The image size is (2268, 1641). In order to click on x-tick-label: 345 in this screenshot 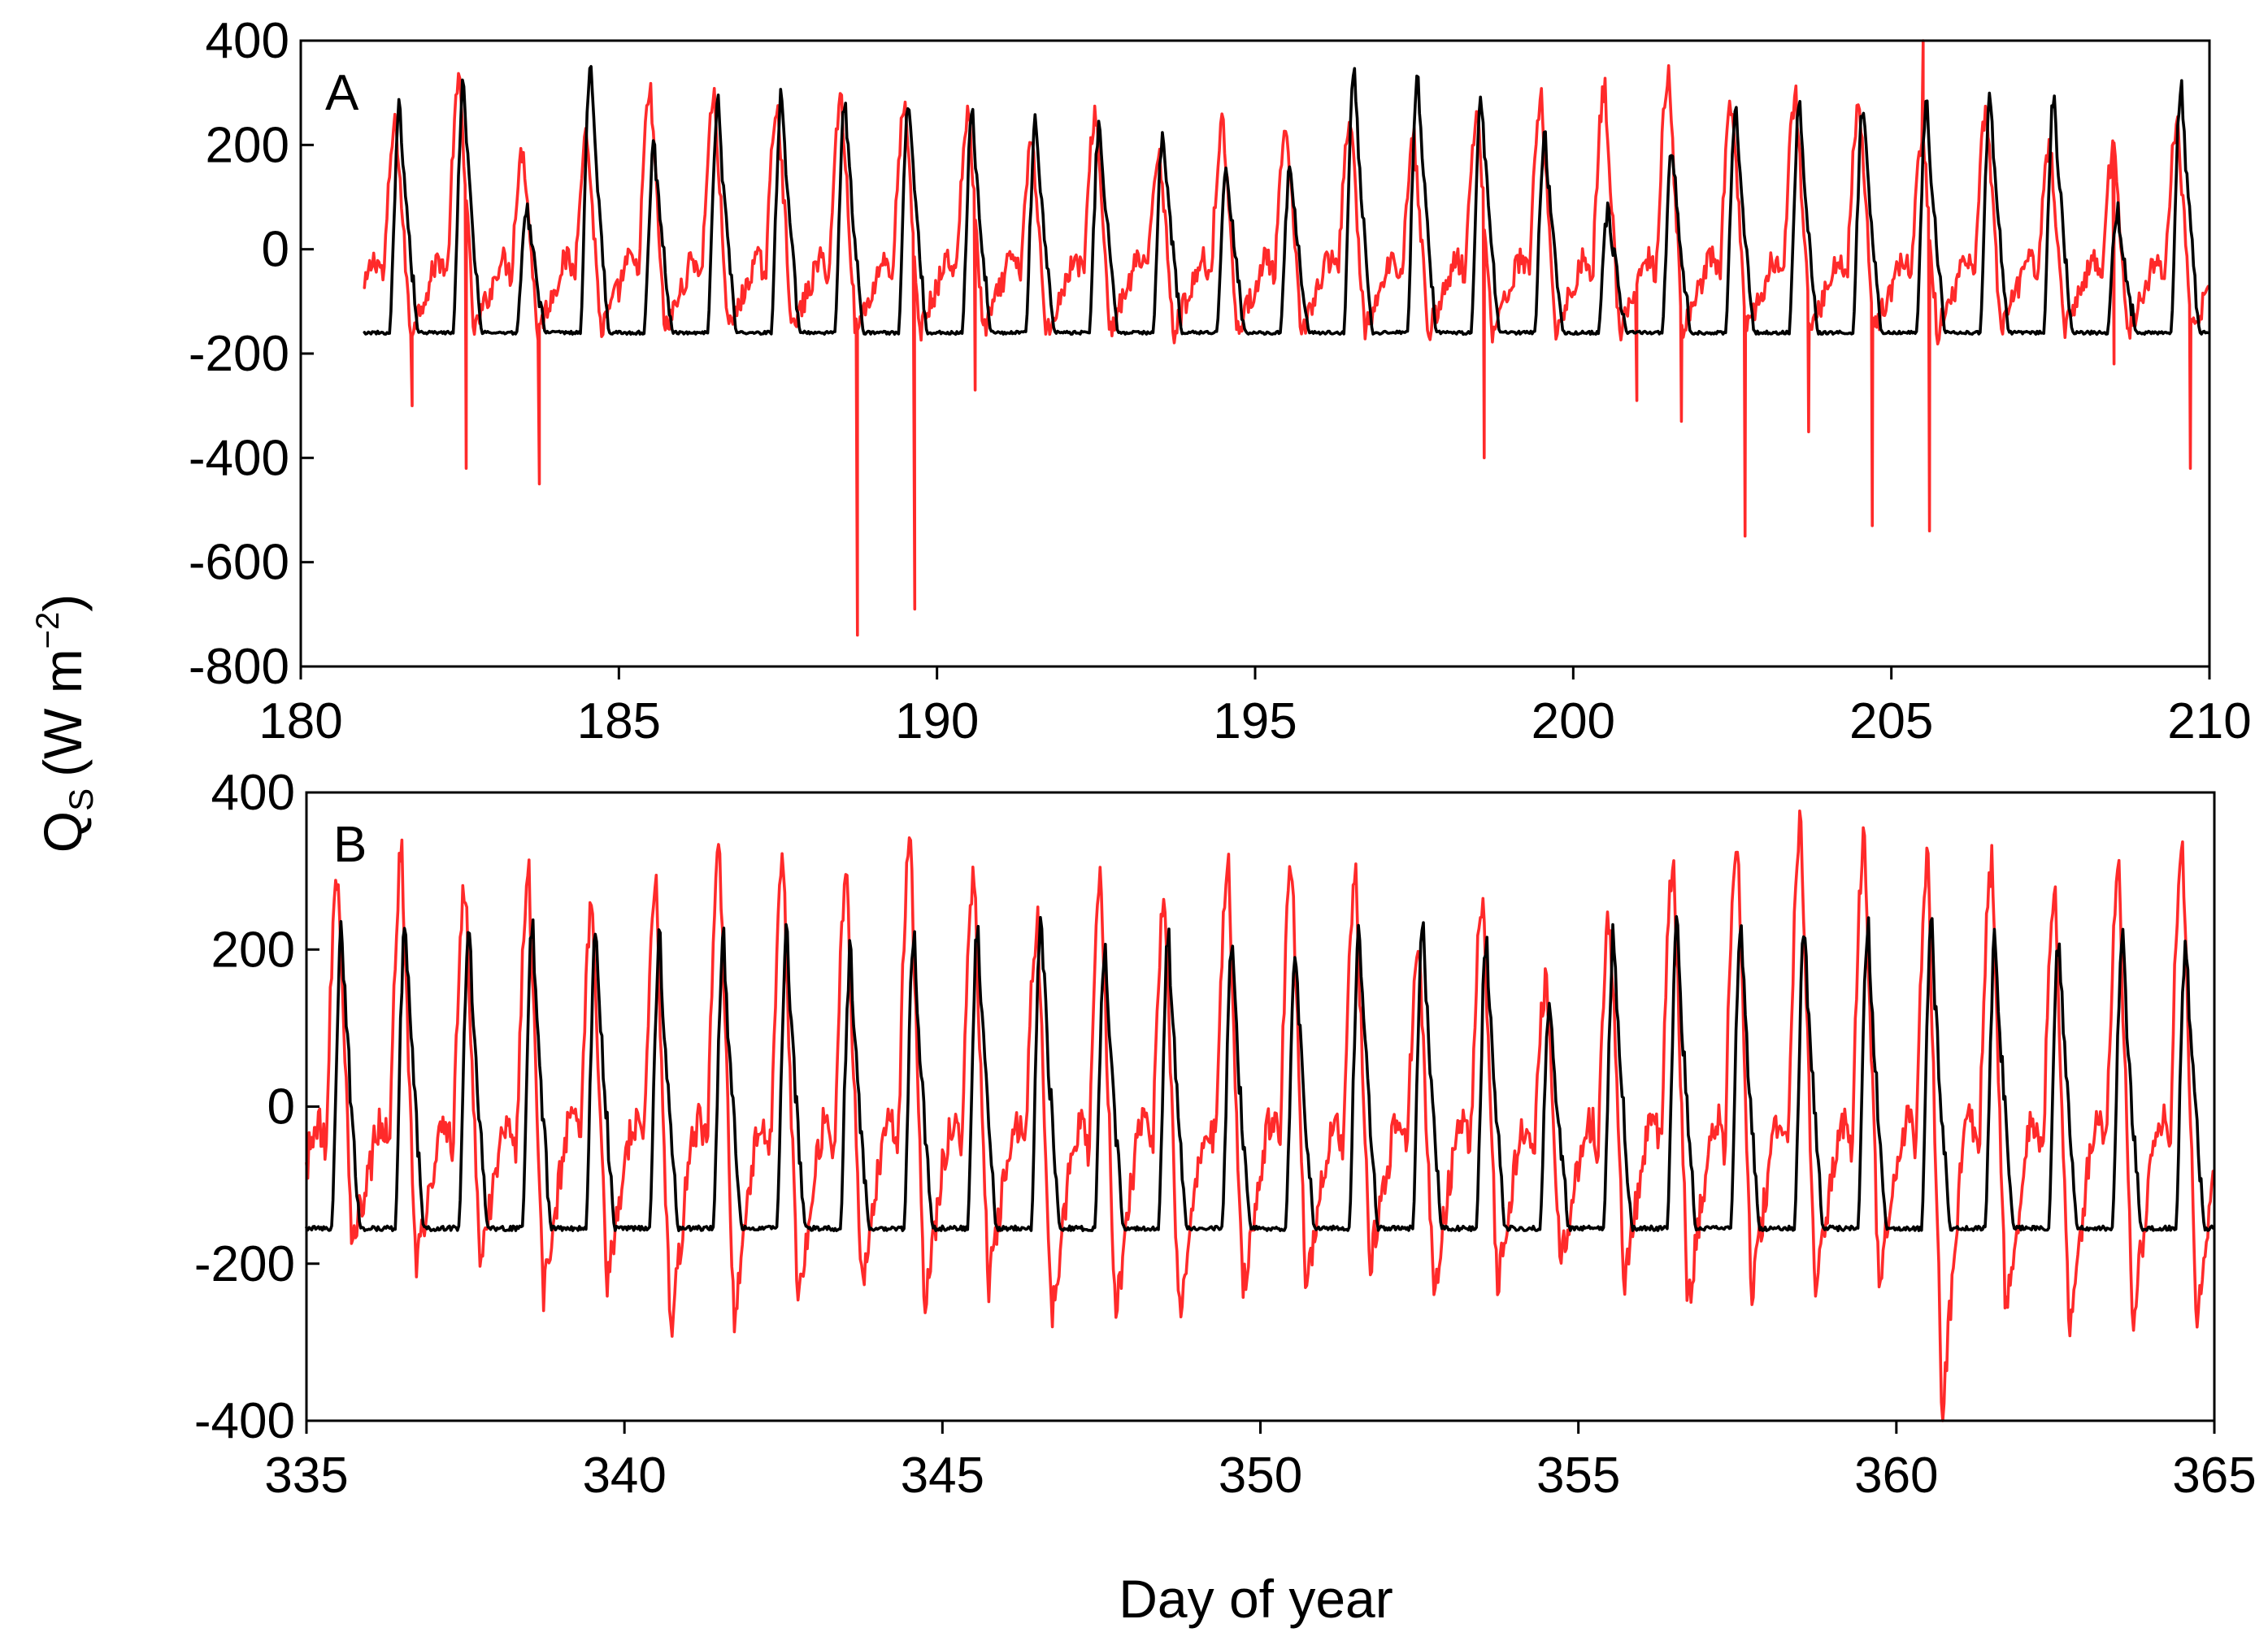, I will do `click(942, 1476)`.